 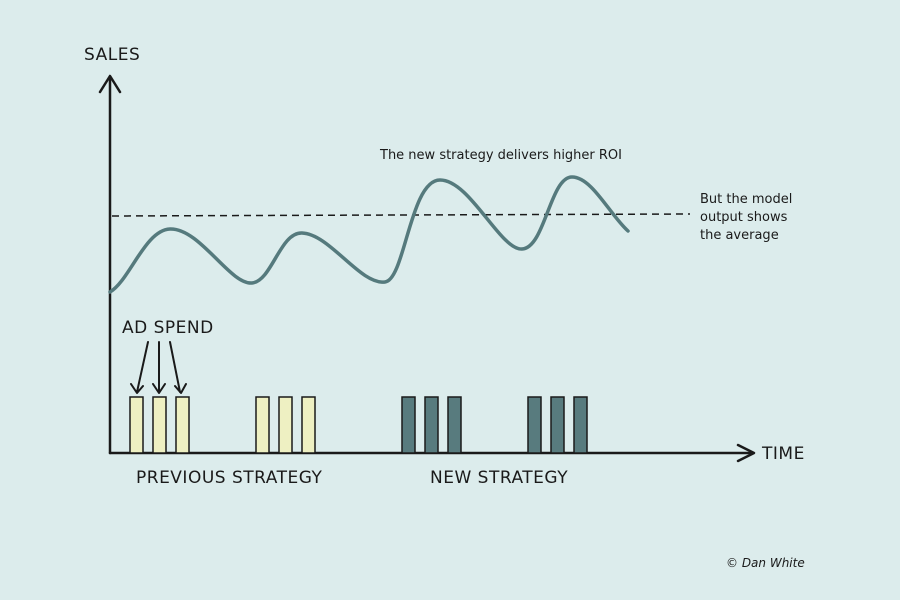 What do you see at coordinates (739, 235) in the screenshot?
I see `average-note: the average` at bounding box center [739, 235].